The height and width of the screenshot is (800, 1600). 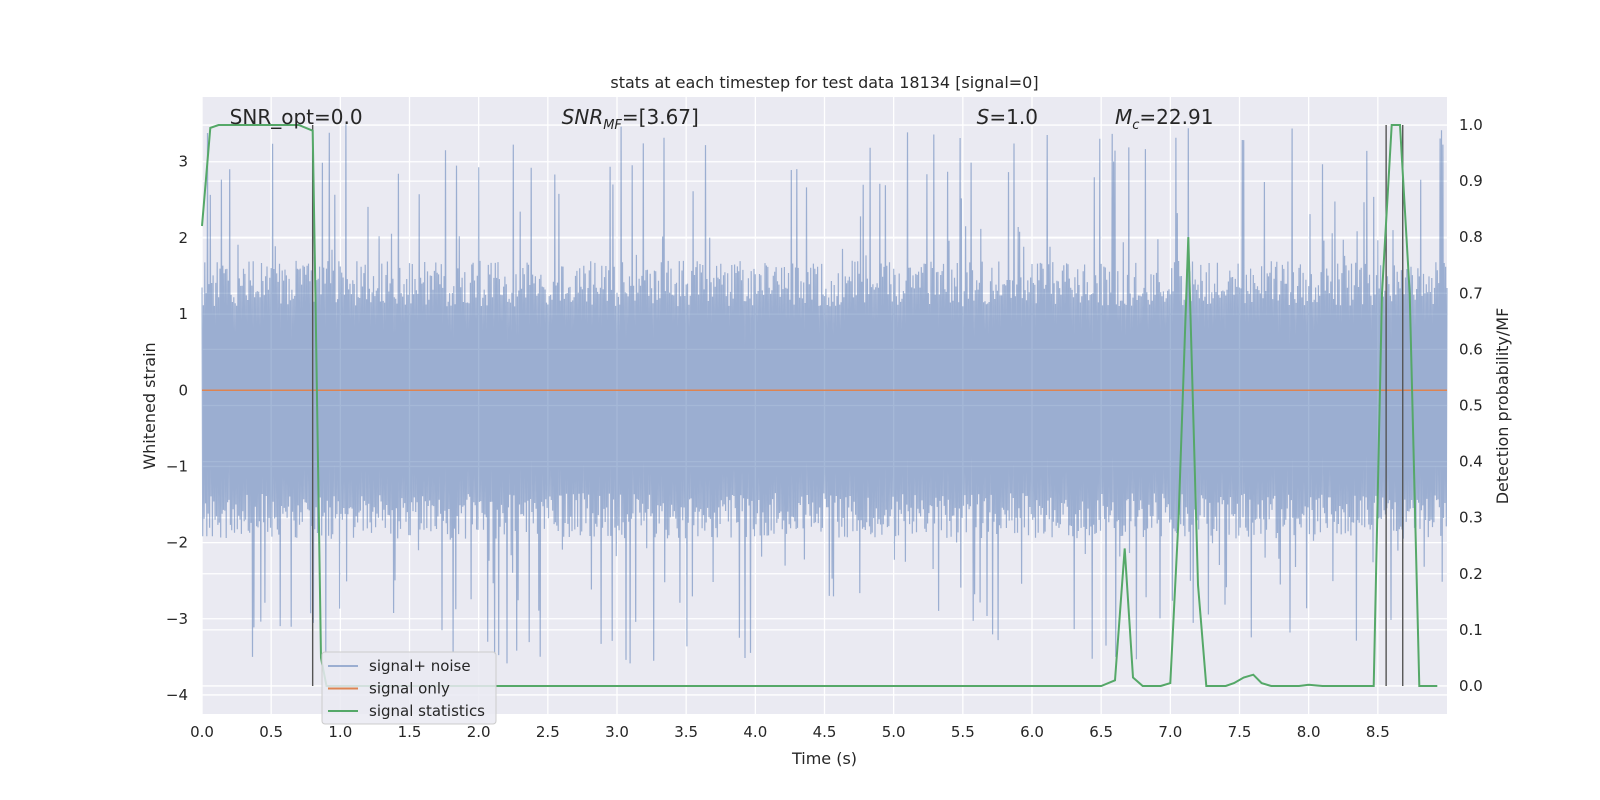 What do you see at coordinates (1135, 125) in the screenshot?
I see `annotation-subscript: c` at bounding box center [1135, 125].